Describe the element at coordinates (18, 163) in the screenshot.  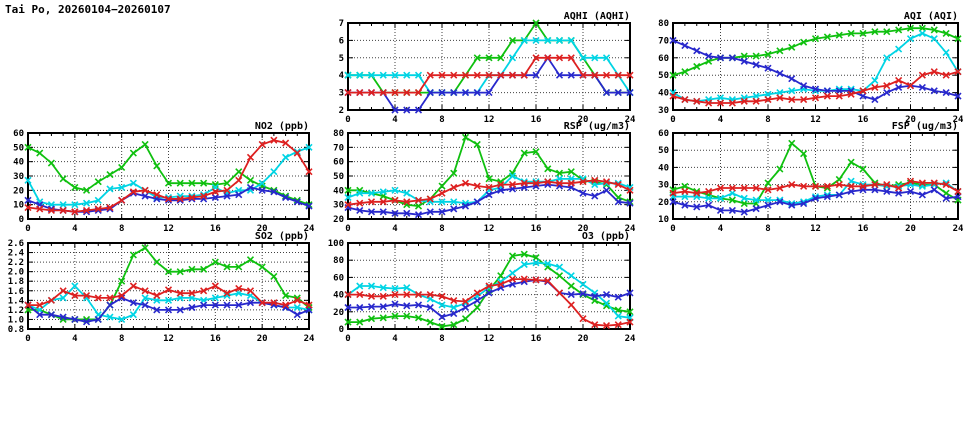
I see `svg-text: 40` at that location.